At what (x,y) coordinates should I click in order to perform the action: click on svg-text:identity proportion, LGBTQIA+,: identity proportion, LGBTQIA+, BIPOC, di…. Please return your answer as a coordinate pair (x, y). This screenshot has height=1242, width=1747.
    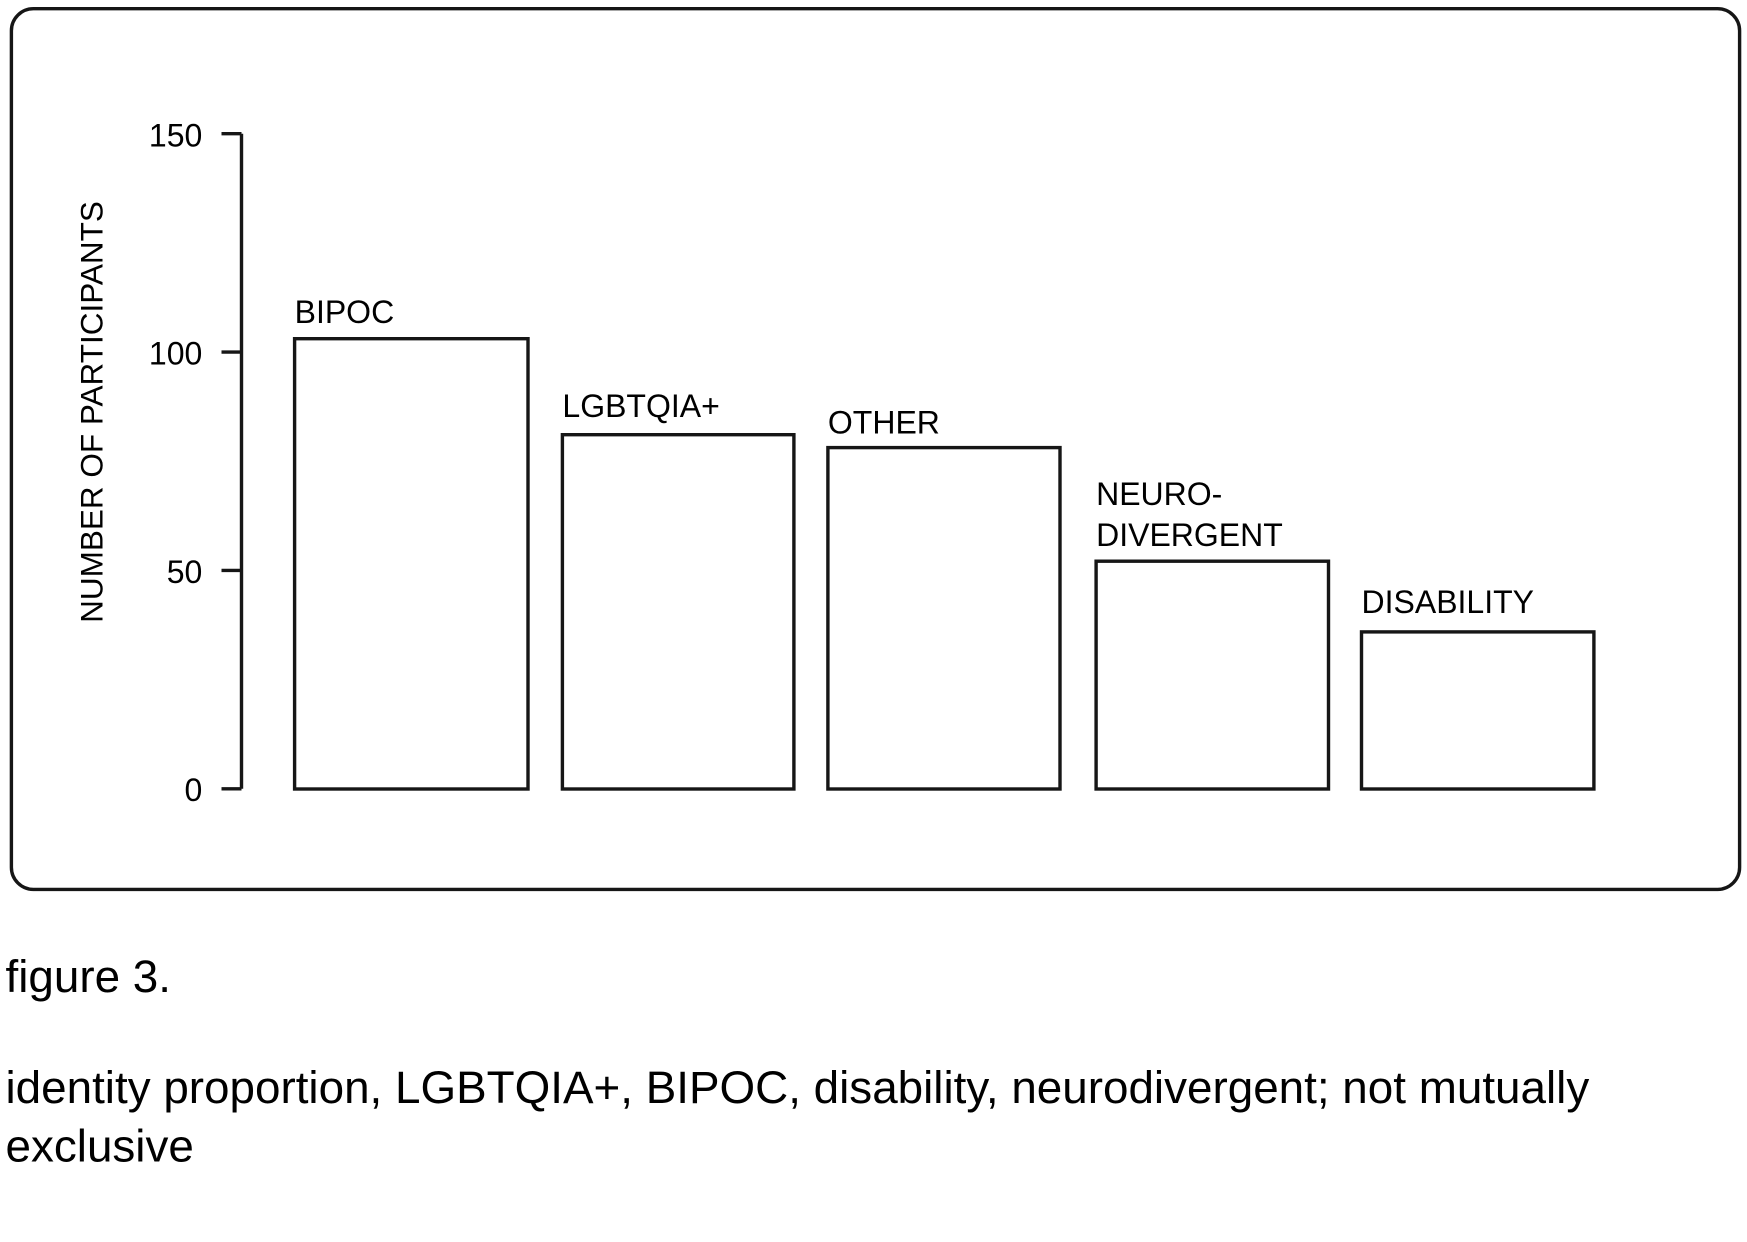
    Looking at the image, I should click on (798, 1087).